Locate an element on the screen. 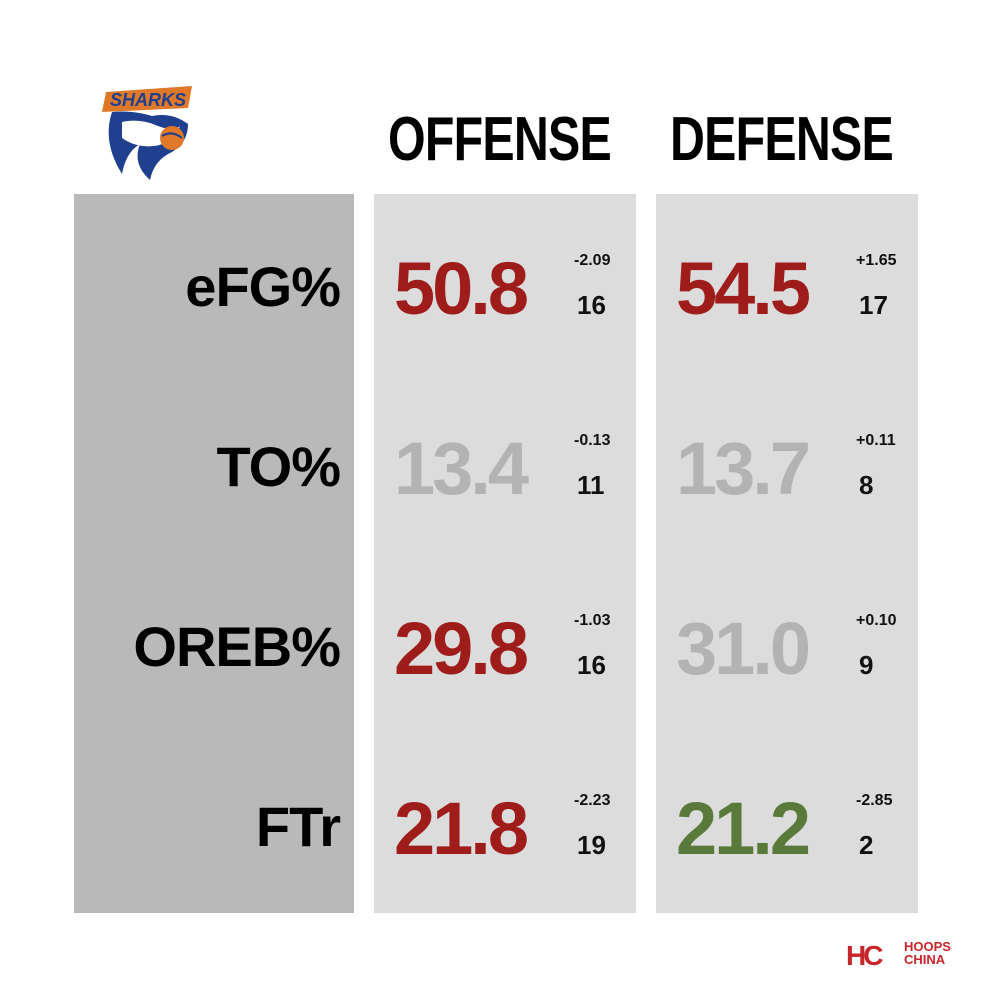 This screenshot has height=988, width=992. defense-rank: 2 is located at coordinates (866, 845).